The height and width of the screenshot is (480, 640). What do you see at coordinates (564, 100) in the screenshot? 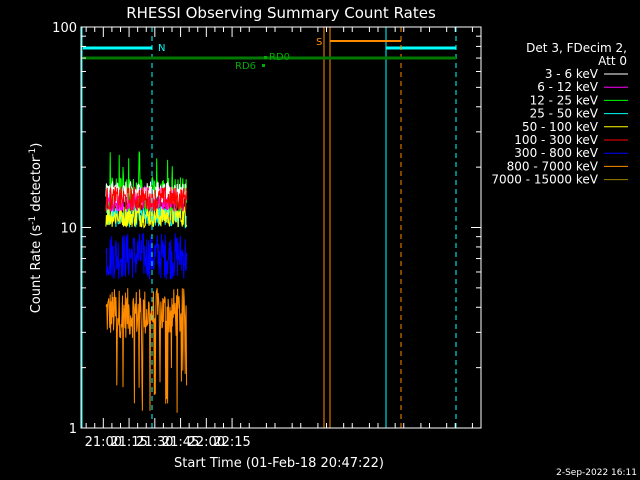
I see `legend-label: 12 - 25 keV` at bounding box center [564, 100].